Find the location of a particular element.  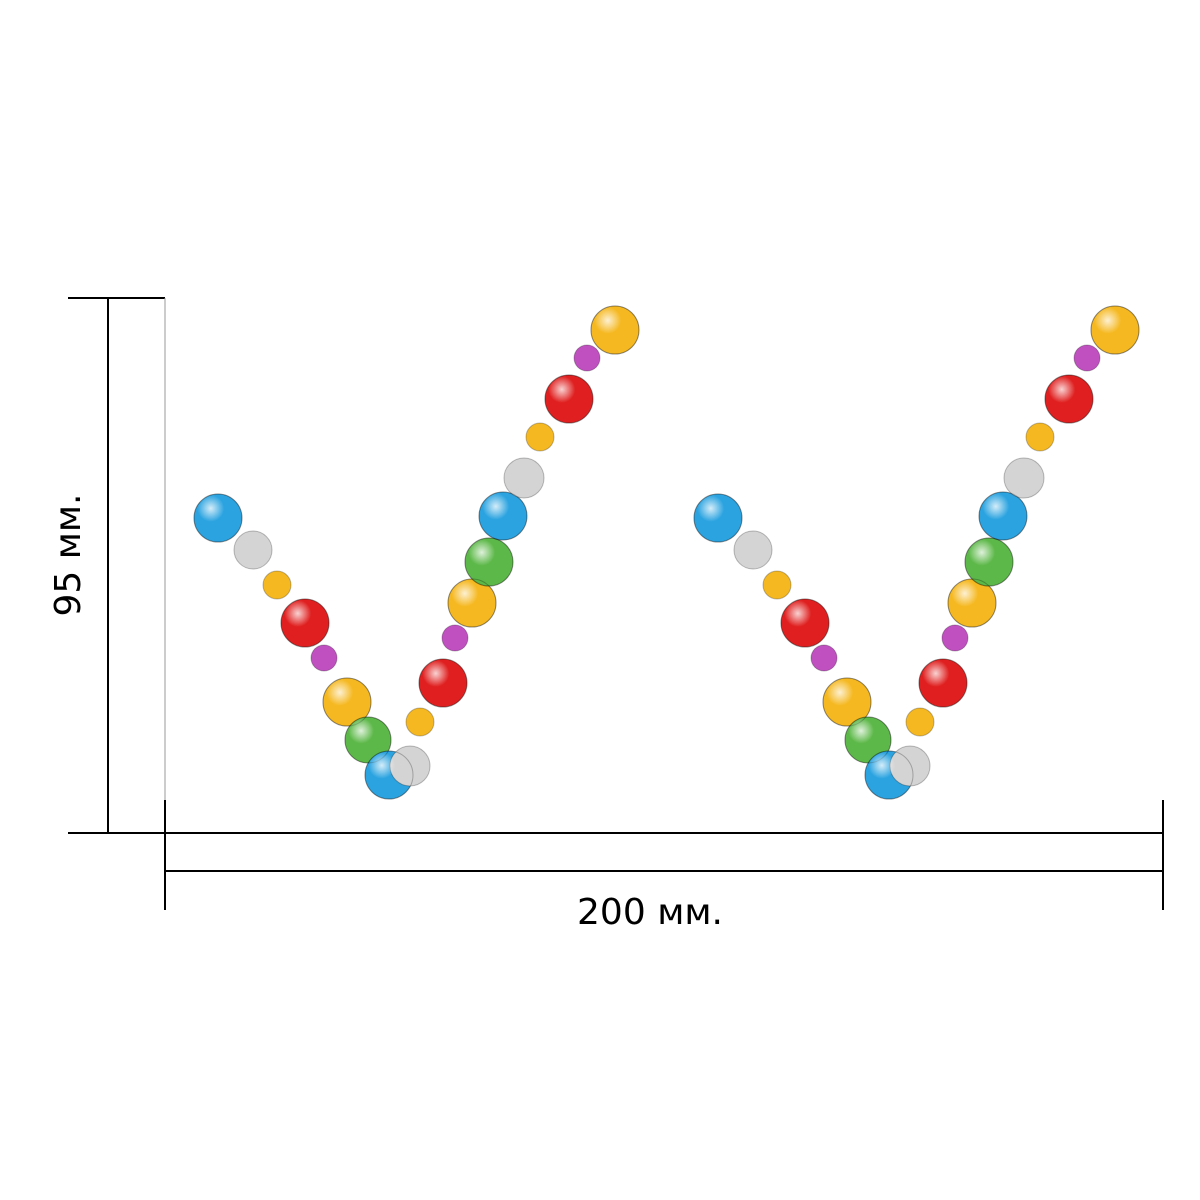

height-dimension: 95 мм. is located at coordinates (107, 565).